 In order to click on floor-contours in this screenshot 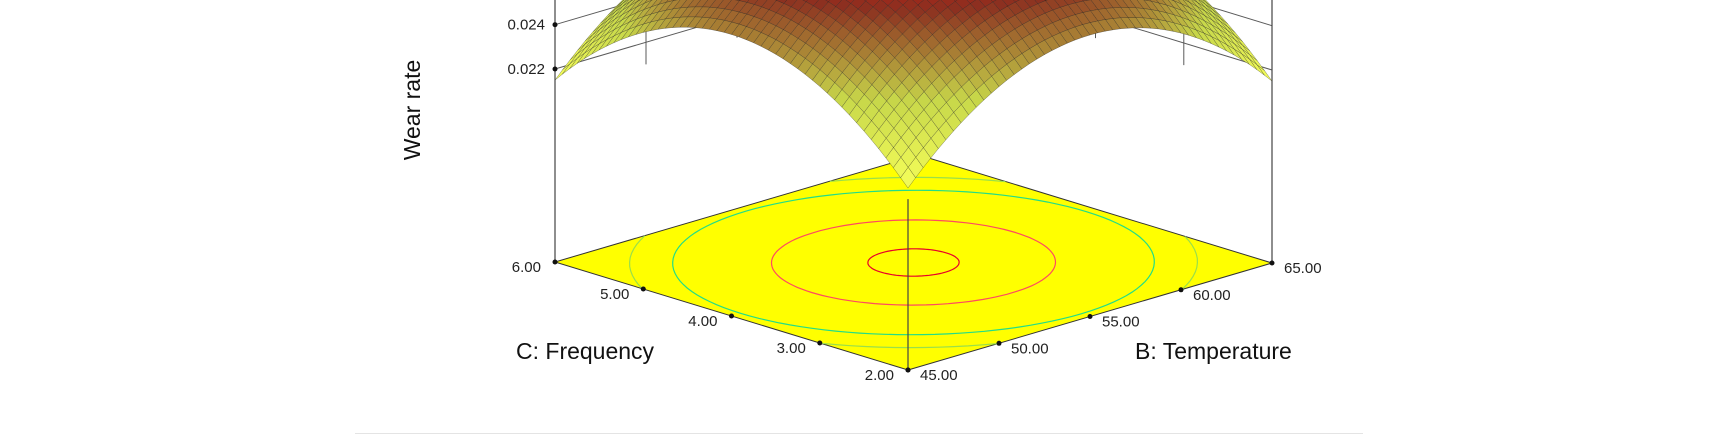, I will do `click(913, 262)`.